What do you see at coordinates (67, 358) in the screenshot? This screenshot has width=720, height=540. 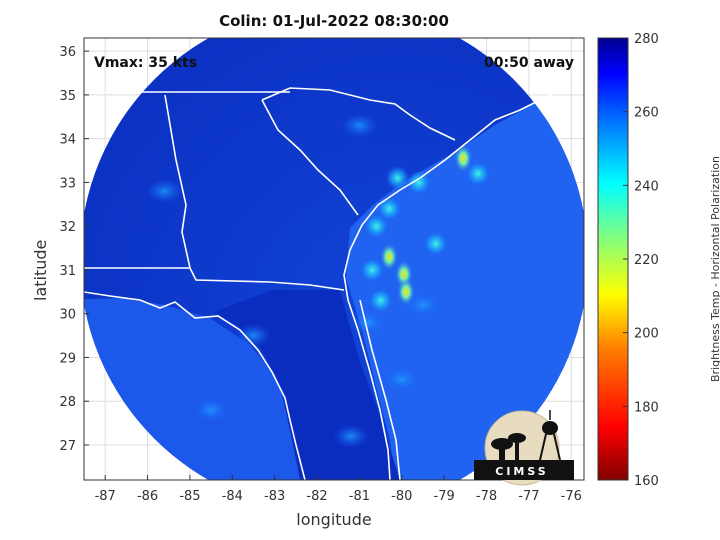 I see `y-tick-label: 29` at bounding box center [67, 358].